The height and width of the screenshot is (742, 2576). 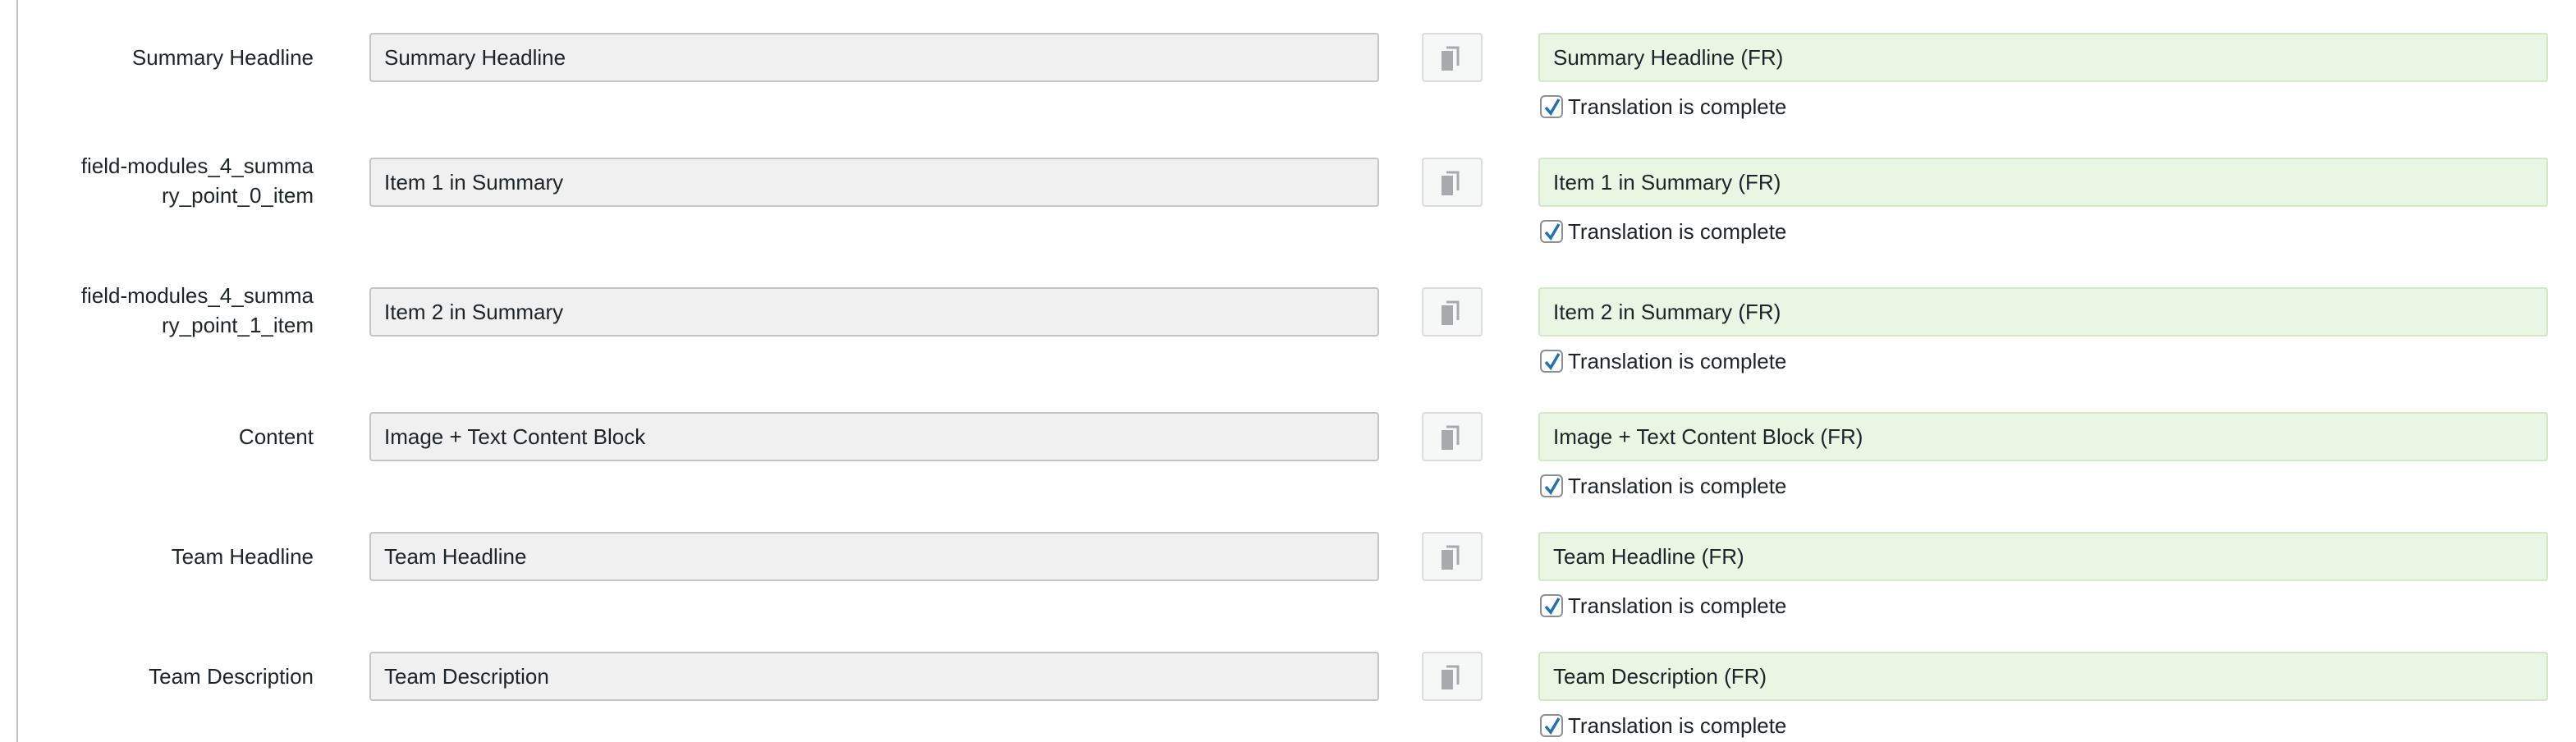 I want to click on field-label-line: ry_point_0_item, so click(x=238, y=195).